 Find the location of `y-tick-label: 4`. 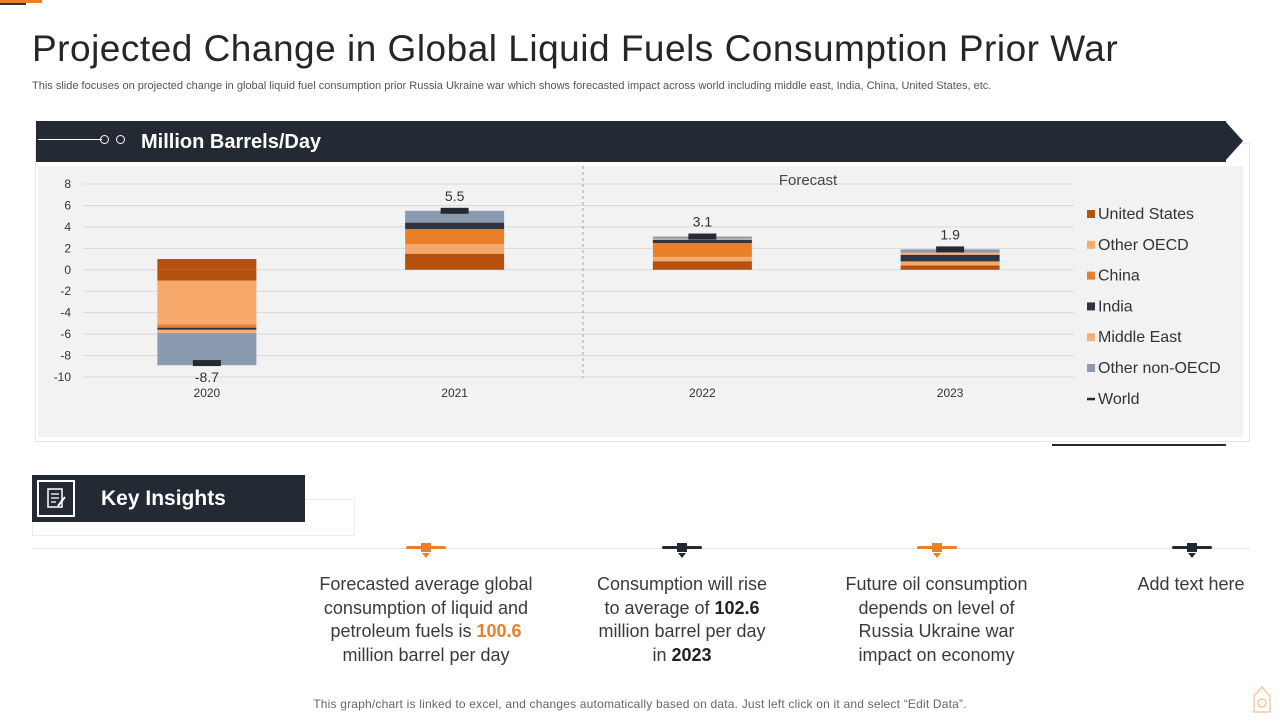

y-tick-label: 4 is located at coordinates (67, 227).